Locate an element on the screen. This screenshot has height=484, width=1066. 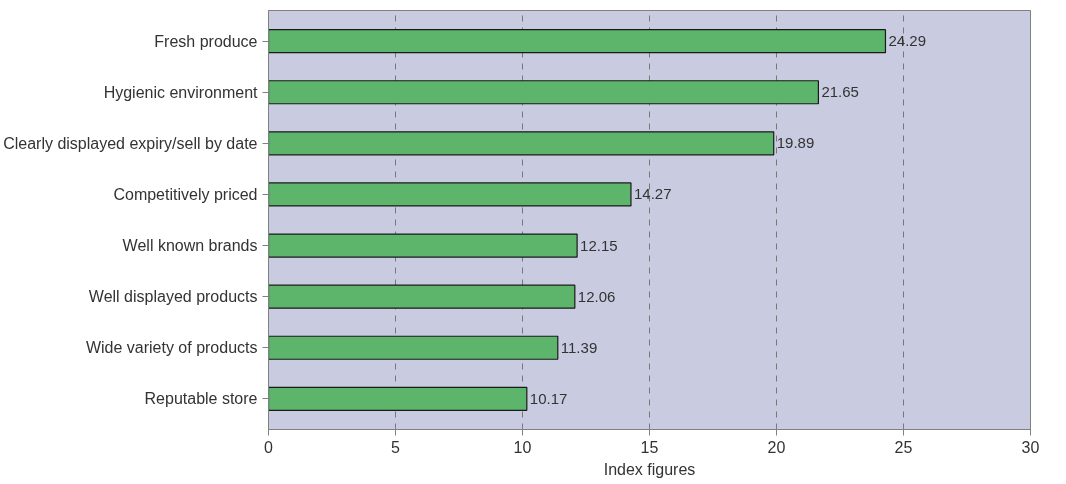
x-tick-label: 15 is located at coordinates (649, 447).